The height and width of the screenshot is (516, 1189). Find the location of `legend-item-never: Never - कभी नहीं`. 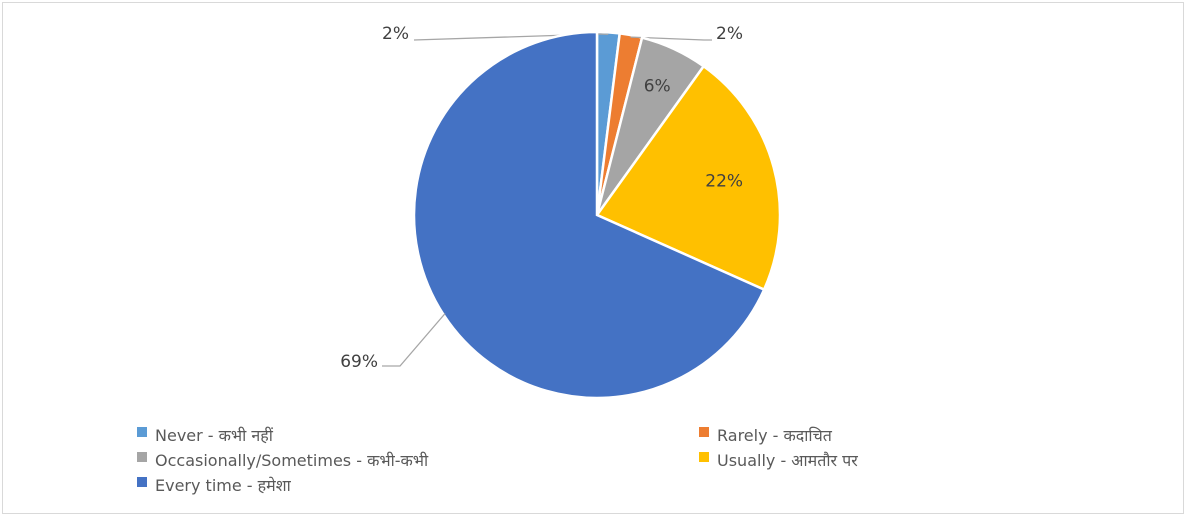

legend-item-never: Never - कभी नहीं is located at coordinates (205, 435).